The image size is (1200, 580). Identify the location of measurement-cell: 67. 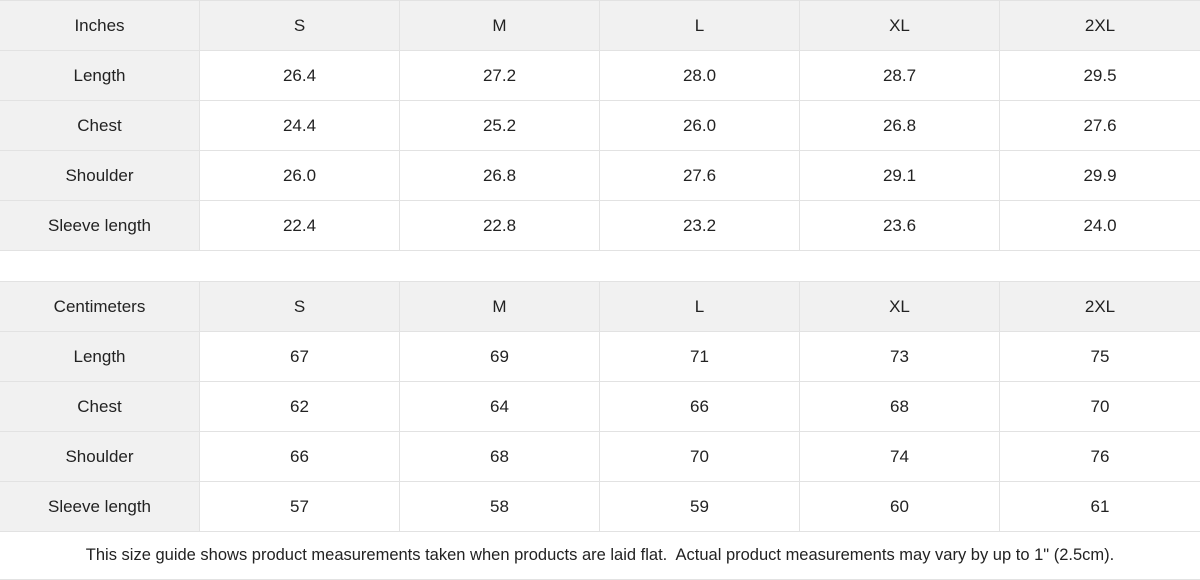
(300, 357).